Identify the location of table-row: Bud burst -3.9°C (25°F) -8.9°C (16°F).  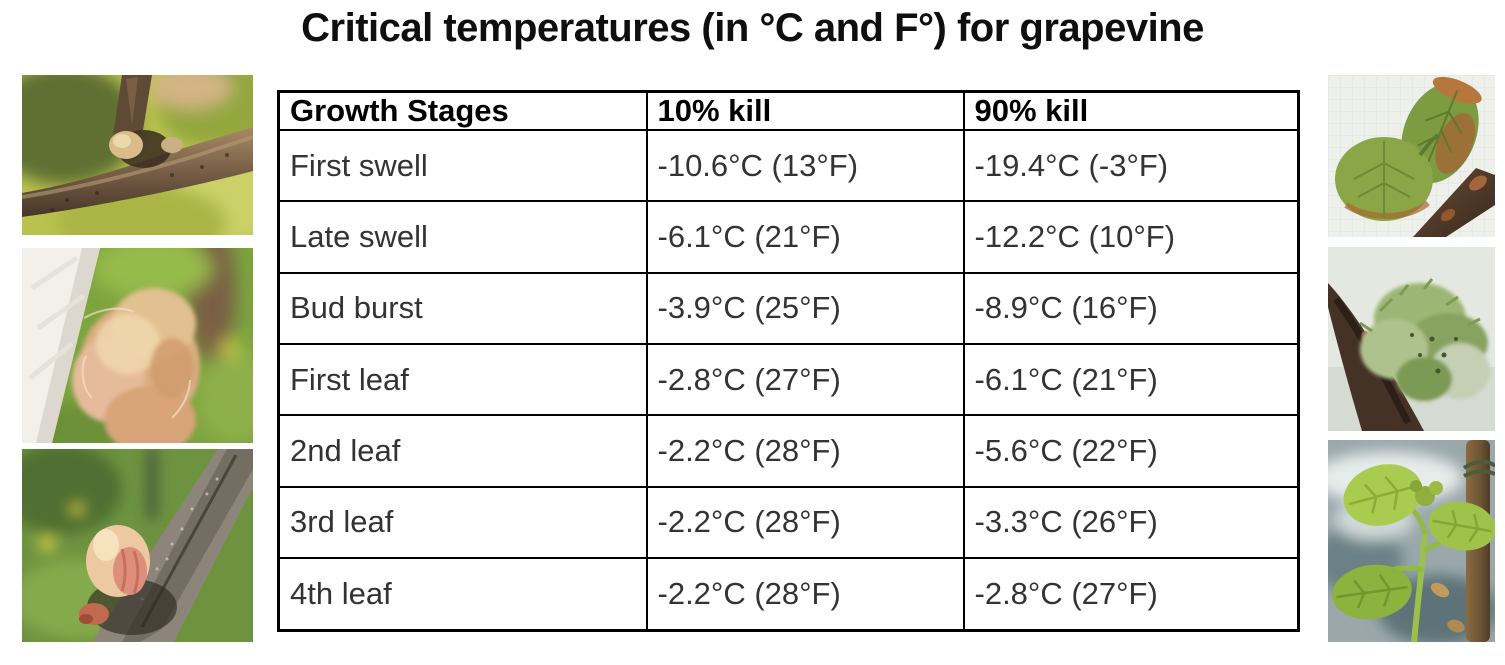
(788, 308).